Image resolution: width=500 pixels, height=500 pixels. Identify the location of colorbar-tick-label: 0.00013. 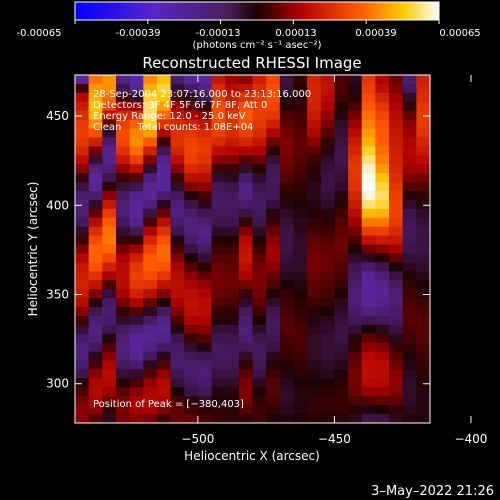
(295, 33).